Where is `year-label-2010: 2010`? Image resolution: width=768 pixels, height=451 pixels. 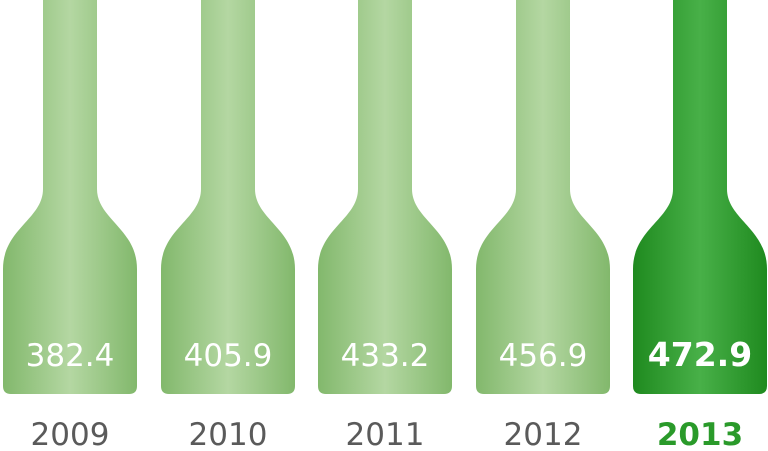
year-label-2010: 2010 is located at coordinates (228, 434).